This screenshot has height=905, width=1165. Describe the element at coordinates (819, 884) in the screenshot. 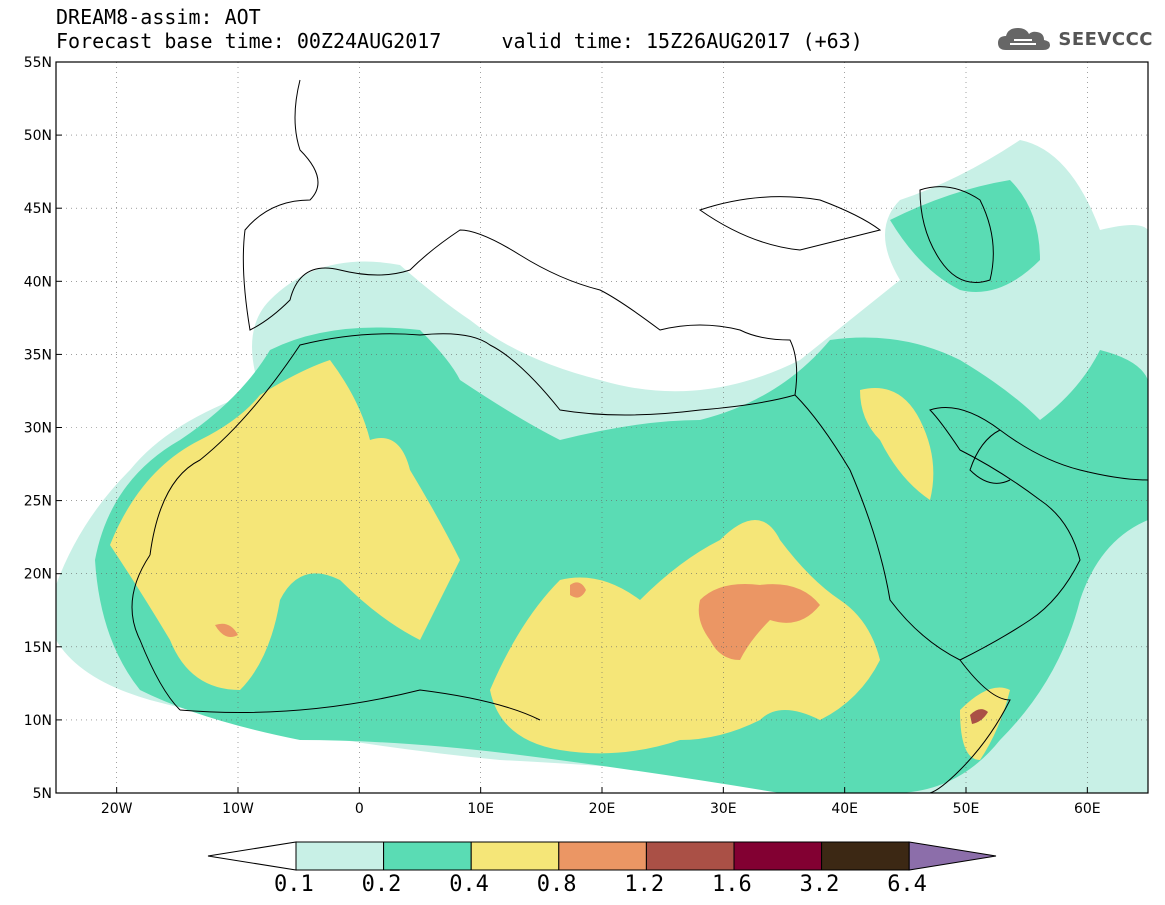

I see `colorbar-level-label: 3.2` at that location.